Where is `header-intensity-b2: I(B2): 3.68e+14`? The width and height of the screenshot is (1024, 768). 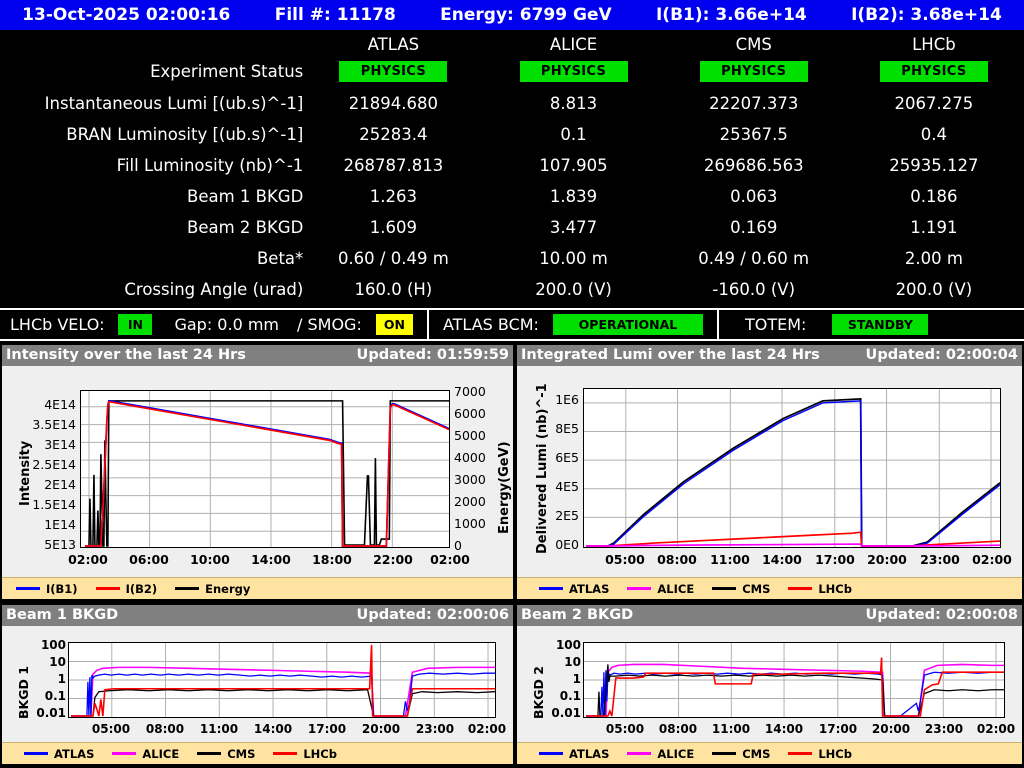
header-intensity-b2: I(B2): 3.68e+14 is located at coordinates (926, 15).